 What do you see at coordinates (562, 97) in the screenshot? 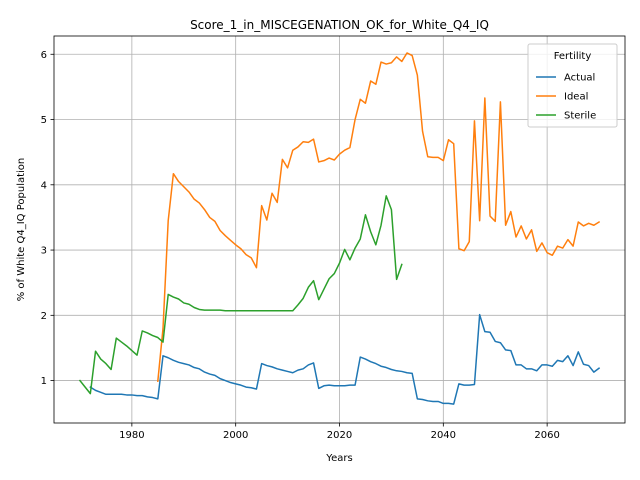
I see `legend-item-ideal: Ideal` at bounding box center [562, 97].